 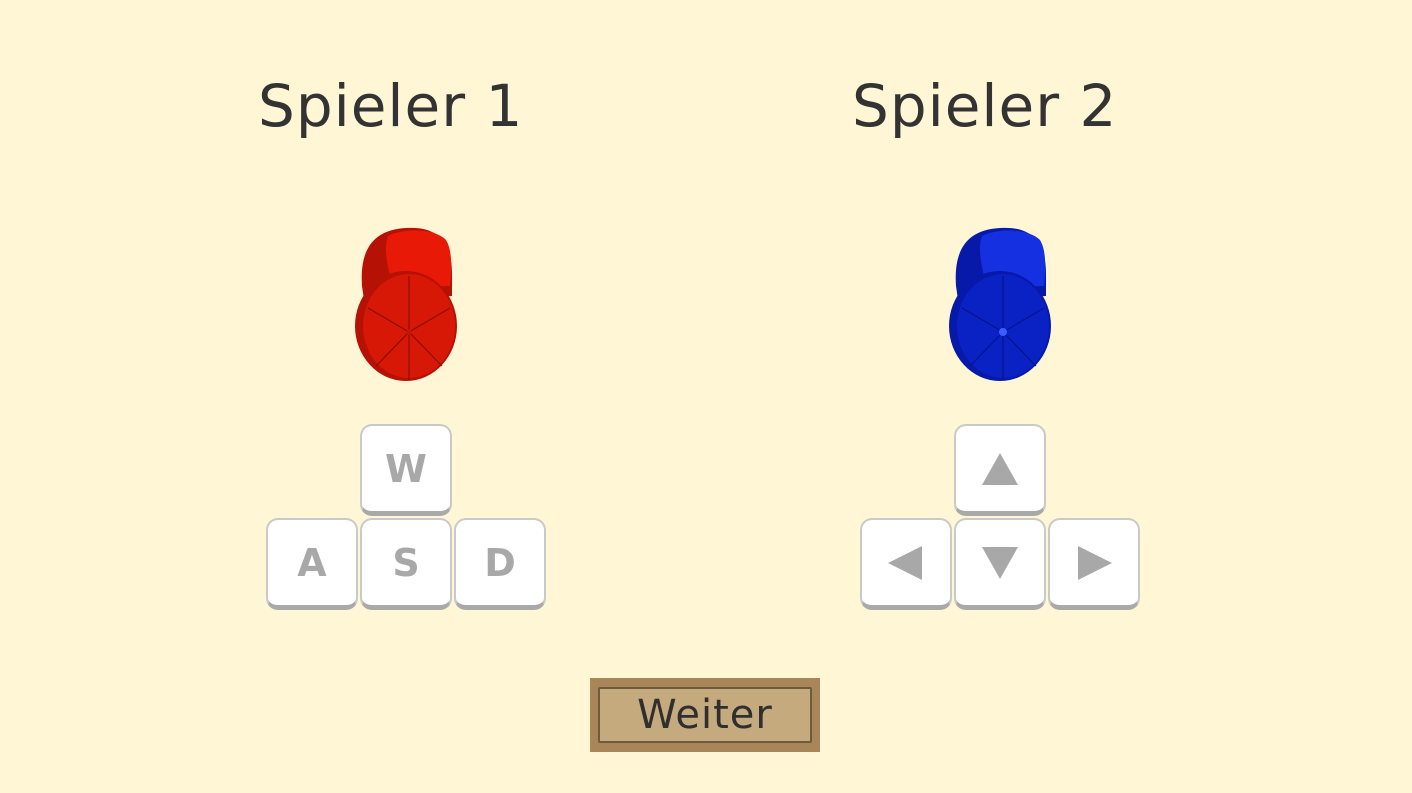 I want to click on continue-button: Weiter, so click(x=705, y=715).